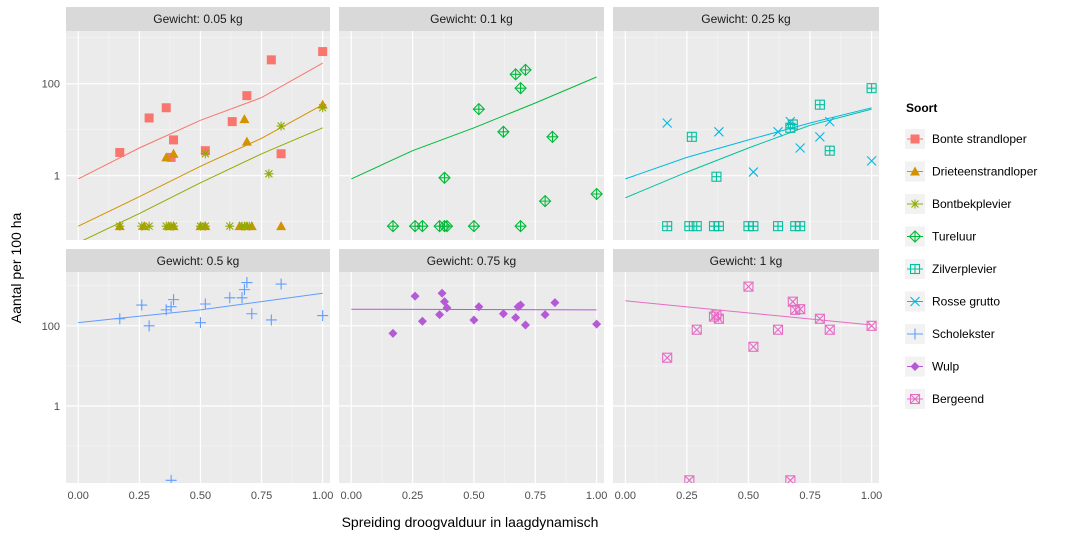  Describe the element at coordinates (958, 204) in the screenshot. I see `legend-item: Bontbekplevier` at that location.